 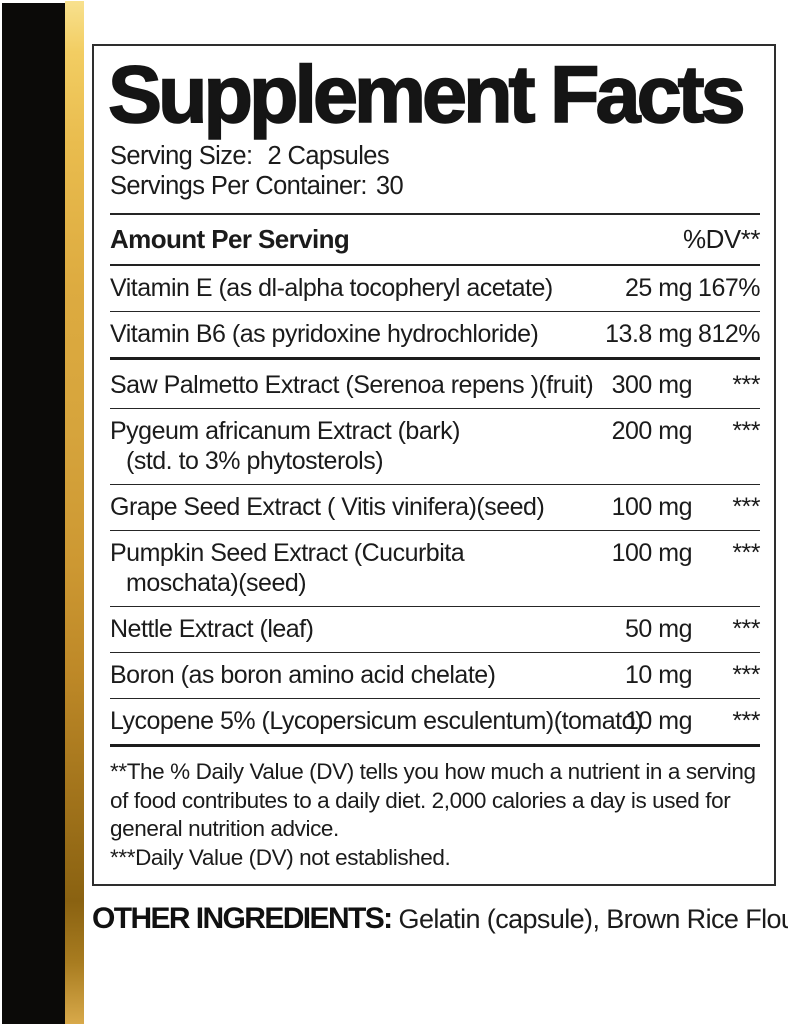 What do you see at coordinates (287, 553) in the screenshot?
I see `ingredient-name-line1: Pumpkin Seed Extract (Cucurbita` at bounding box center [287, 553].